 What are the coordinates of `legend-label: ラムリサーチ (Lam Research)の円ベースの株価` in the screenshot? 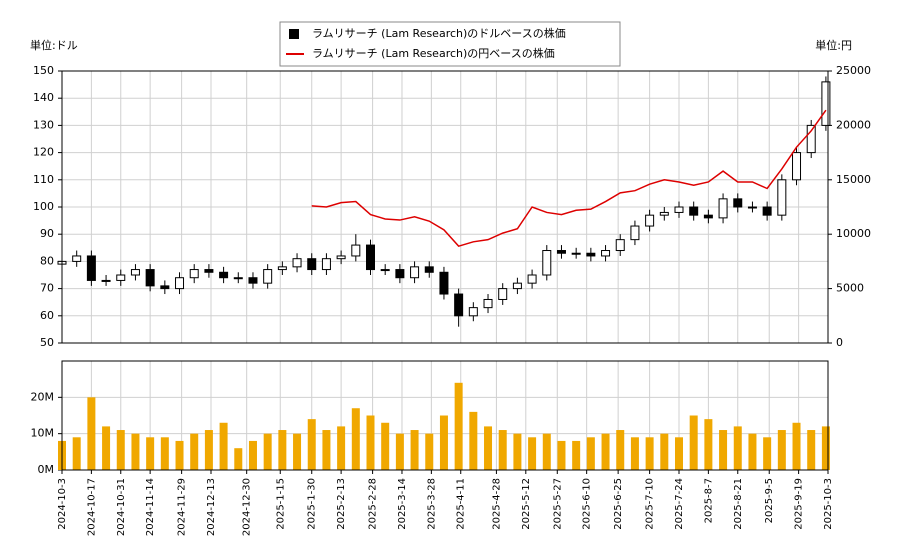 It's located at (433, 53).